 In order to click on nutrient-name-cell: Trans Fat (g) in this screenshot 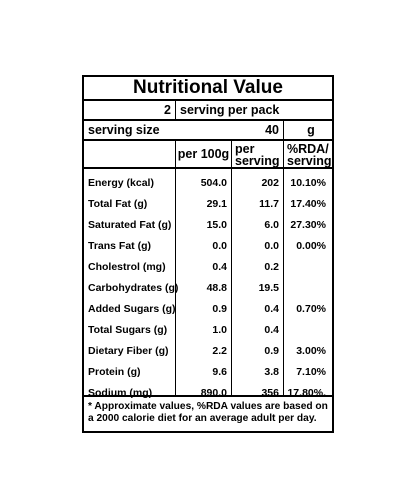, I will do `click(120, 246)`.